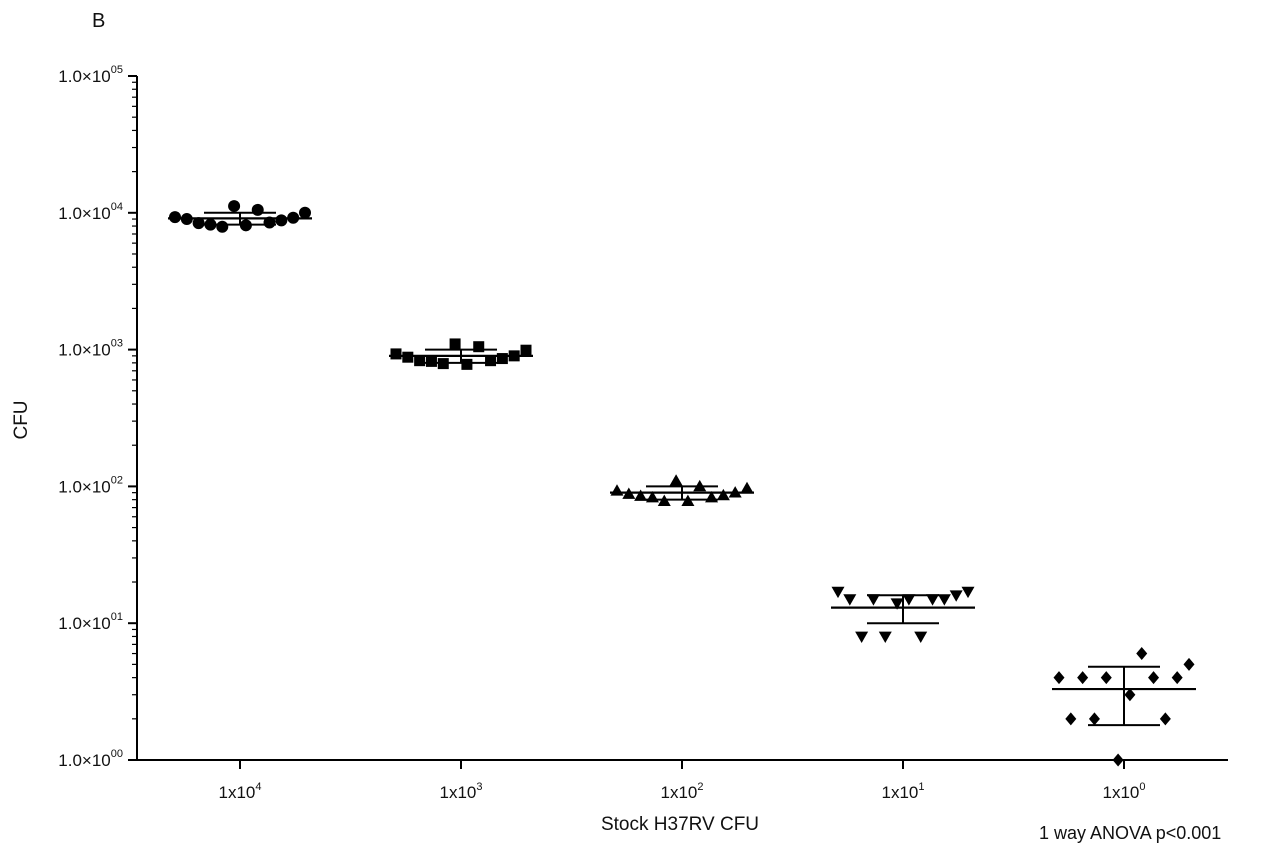 Image resolution: width=1275 pixels, height=848 pixels. Describe the element at coordinates (680, 824) in the screenshot. I see `x-axis-label: Stock H37RV CFU` at that location.